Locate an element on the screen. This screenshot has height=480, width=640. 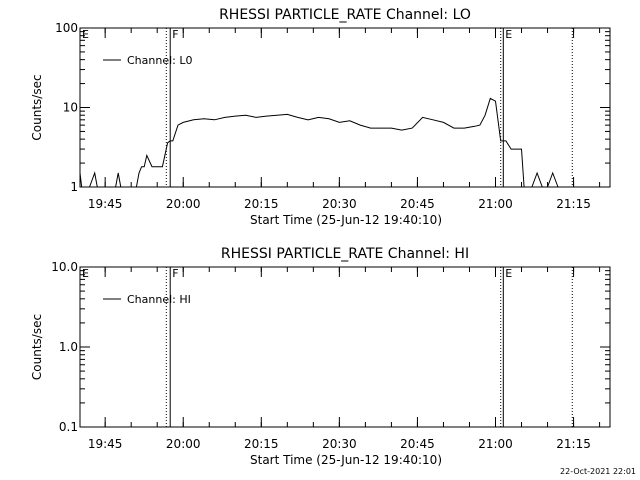
y-tick-label: 10.0 is located at coordinates (64, 267).